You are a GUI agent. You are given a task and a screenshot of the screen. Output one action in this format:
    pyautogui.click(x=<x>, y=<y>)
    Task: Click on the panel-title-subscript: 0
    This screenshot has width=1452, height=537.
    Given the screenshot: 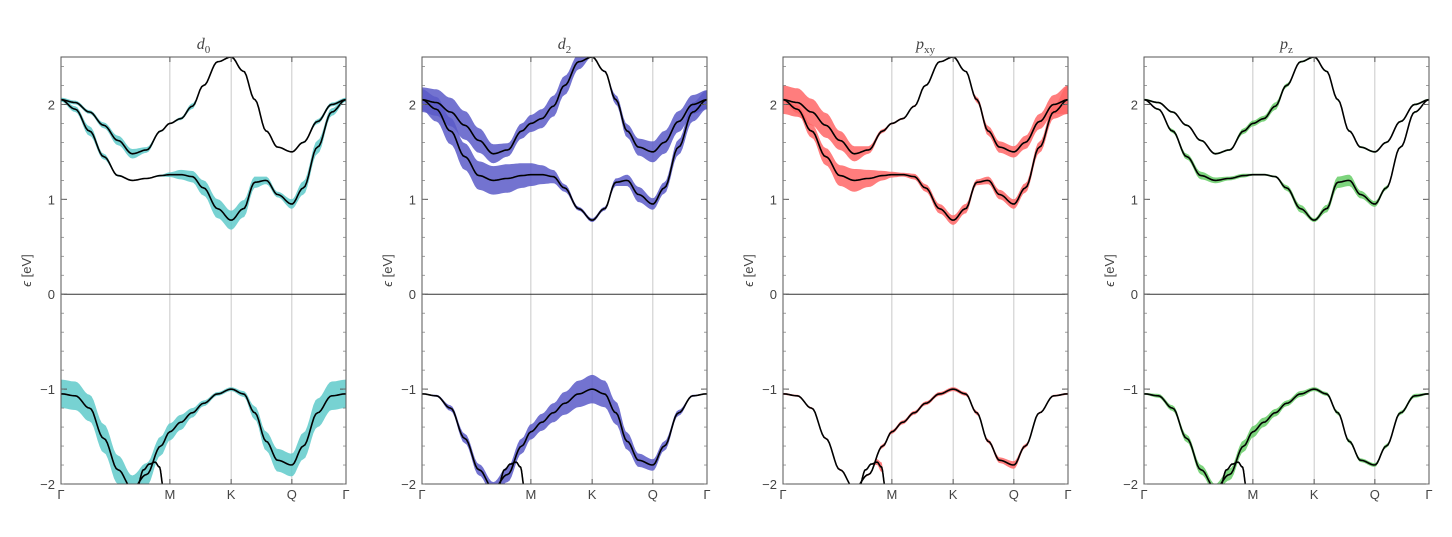 What is the action you would take?
    pyautogui.click(x=208, y=50)
    